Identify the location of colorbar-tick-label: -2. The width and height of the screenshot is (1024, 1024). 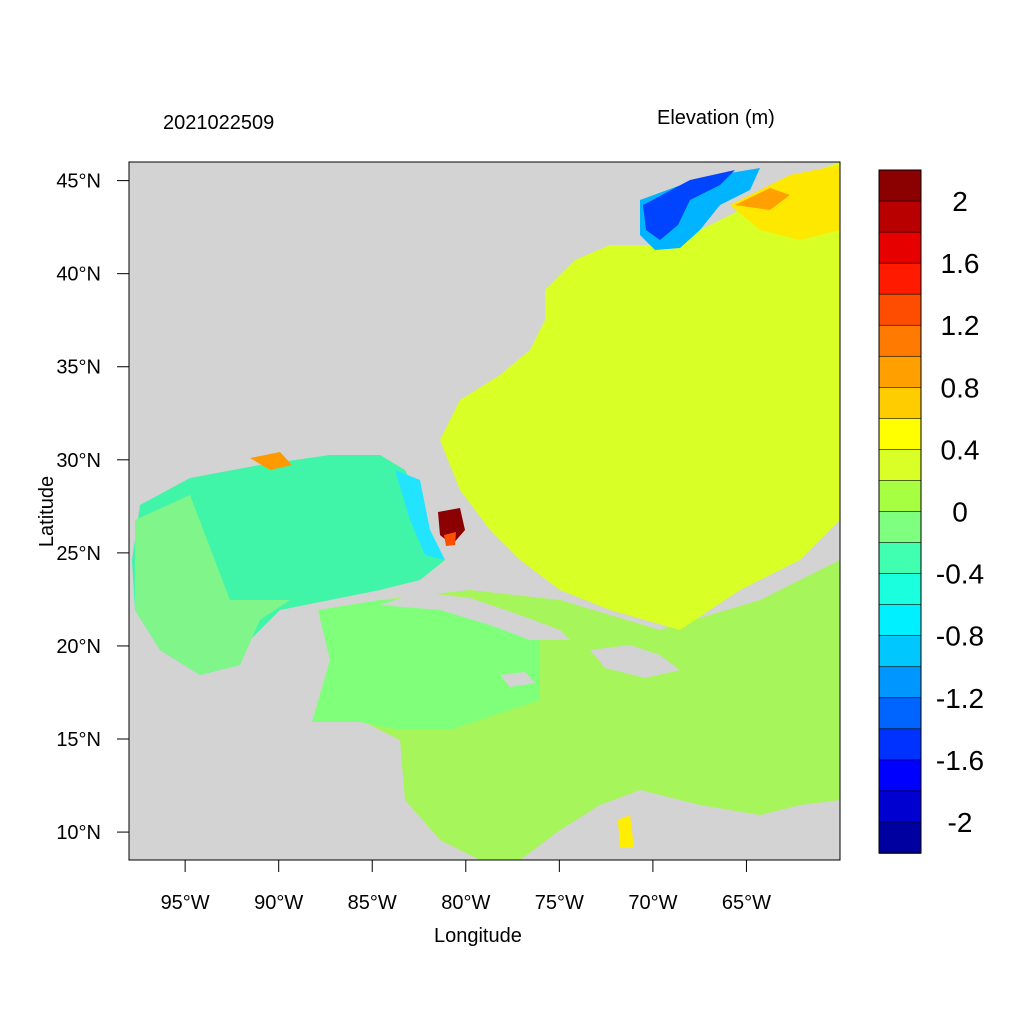
(960, 822).